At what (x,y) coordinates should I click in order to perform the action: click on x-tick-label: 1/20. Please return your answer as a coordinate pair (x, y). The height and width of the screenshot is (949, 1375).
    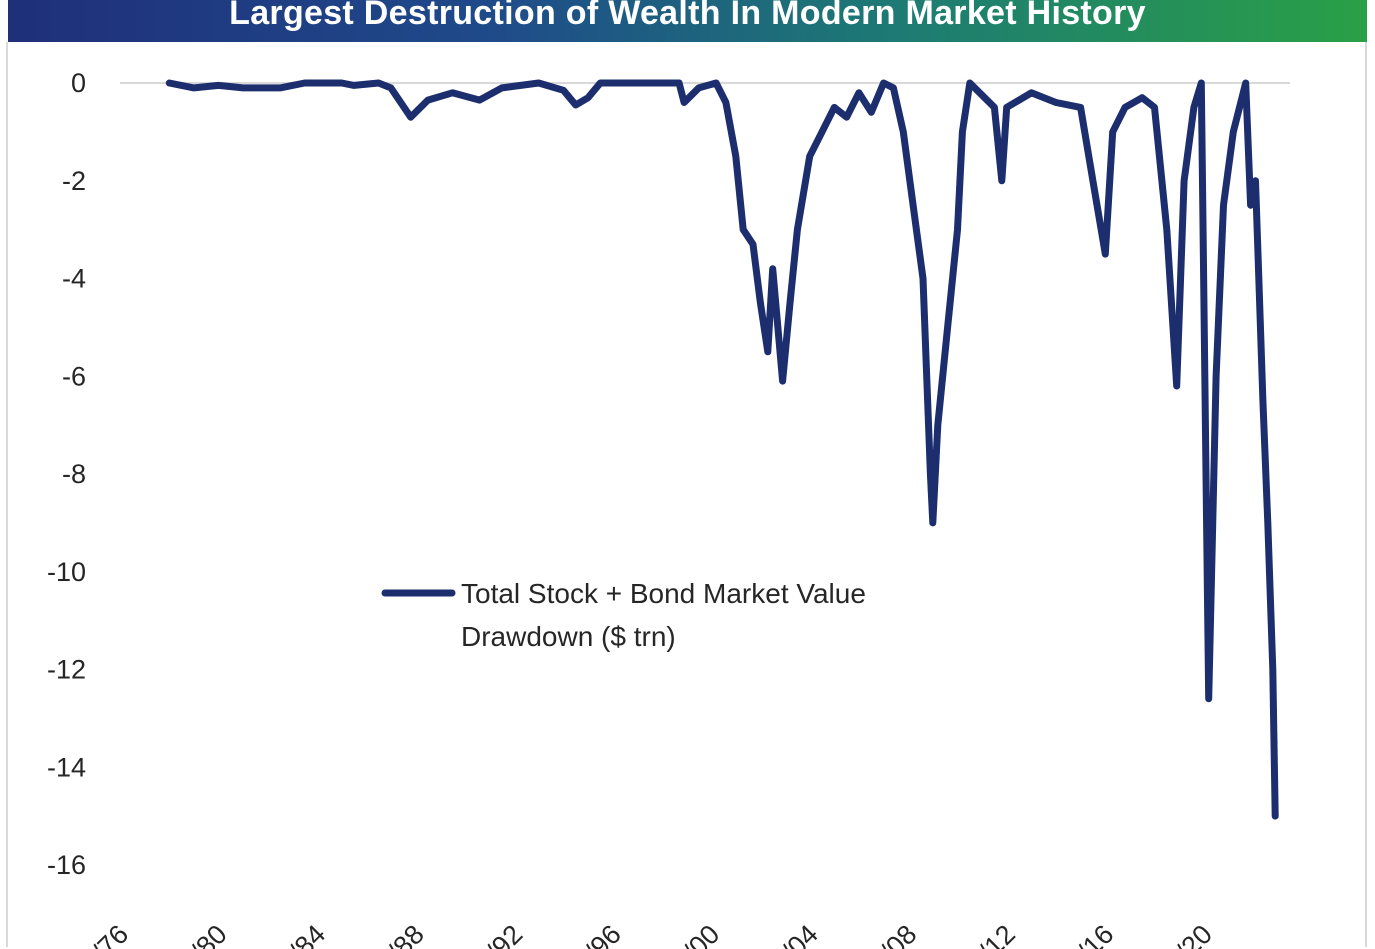
    Looking at the image, I should click on (1189, 934).